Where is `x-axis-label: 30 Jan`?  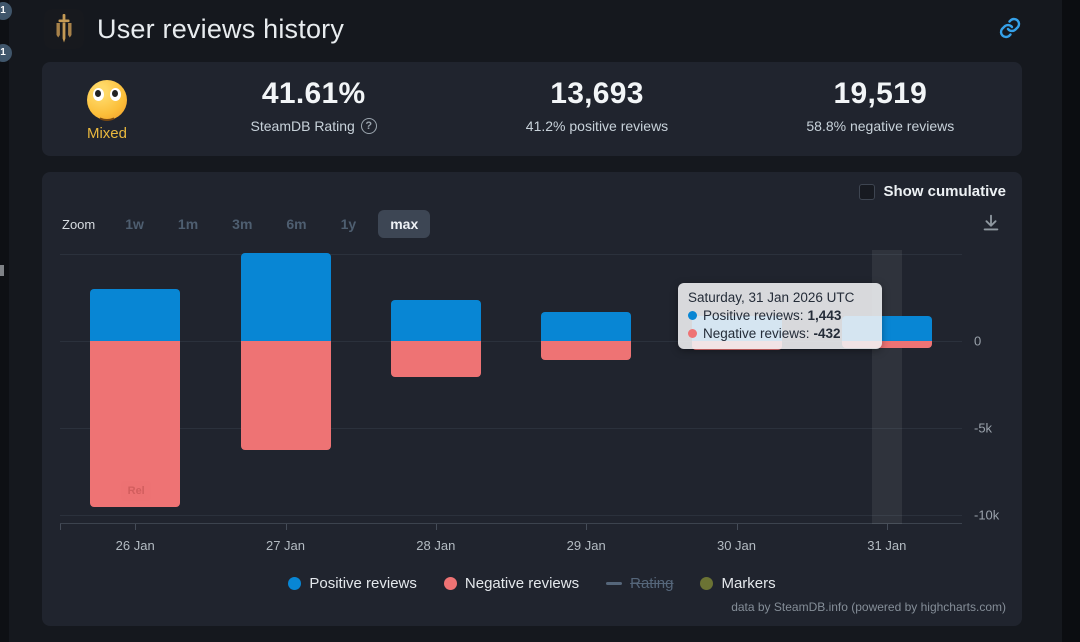 x-axis-label: 30 Jan is located at coordinates (736, 545).